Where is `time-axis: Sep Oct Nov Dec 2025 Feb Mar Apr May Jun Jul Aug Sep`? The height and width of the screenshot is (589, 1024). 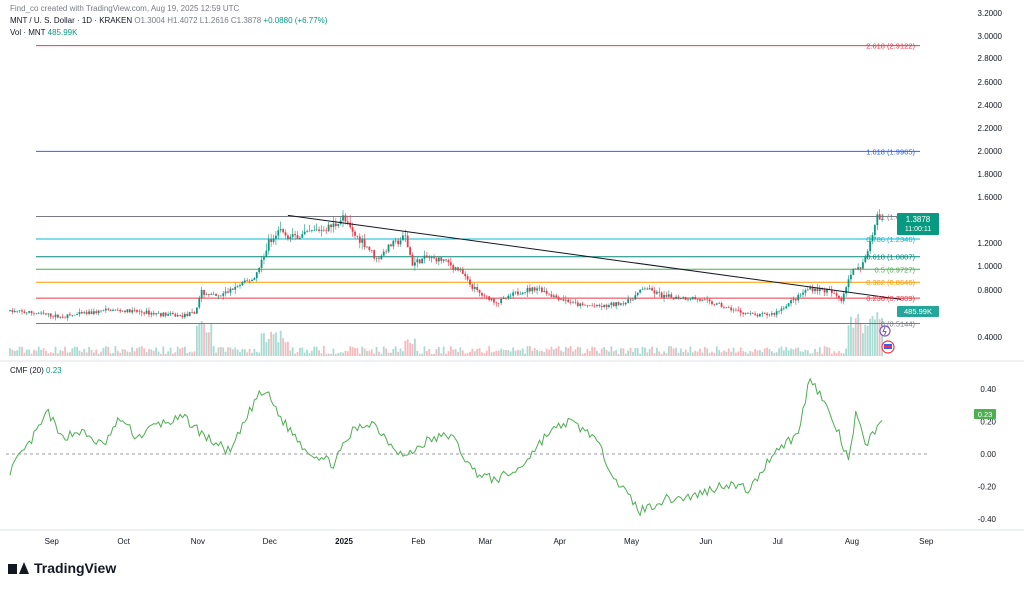 time-axis: Sep Oct Nov Dec 2025 Feb Mar Apr May Jun Jul Aug Sep is located at coordinates (489, 541).